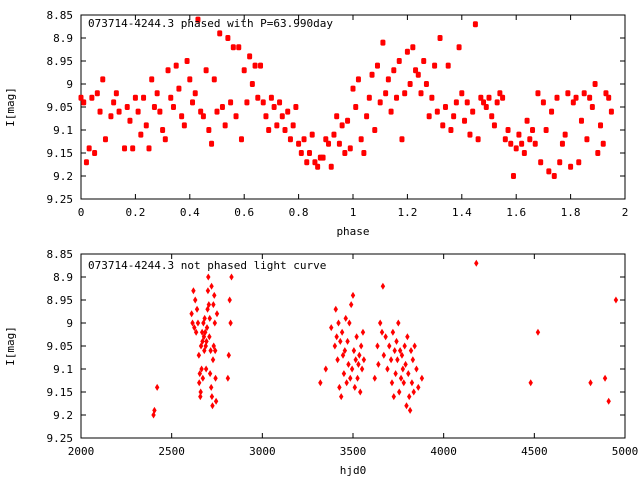  Describe the element at coordinates (352, 231) in the screenshot. I see `chart1-x-axis-label: phase` at that location.